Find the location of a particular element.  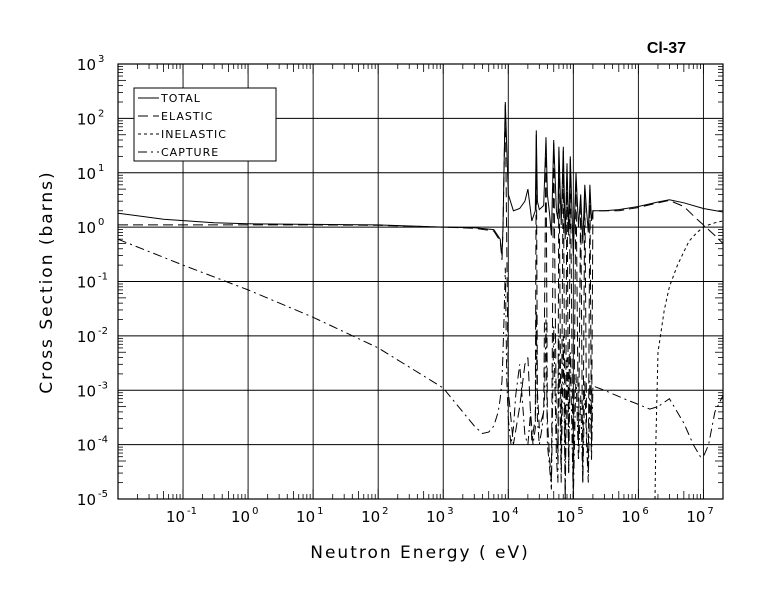

x-tick-labels: 10 -1 10 0 10 1 10 2 10 3 10 4 10 5 10 6 10 7 is located at coordinates (440, 516).